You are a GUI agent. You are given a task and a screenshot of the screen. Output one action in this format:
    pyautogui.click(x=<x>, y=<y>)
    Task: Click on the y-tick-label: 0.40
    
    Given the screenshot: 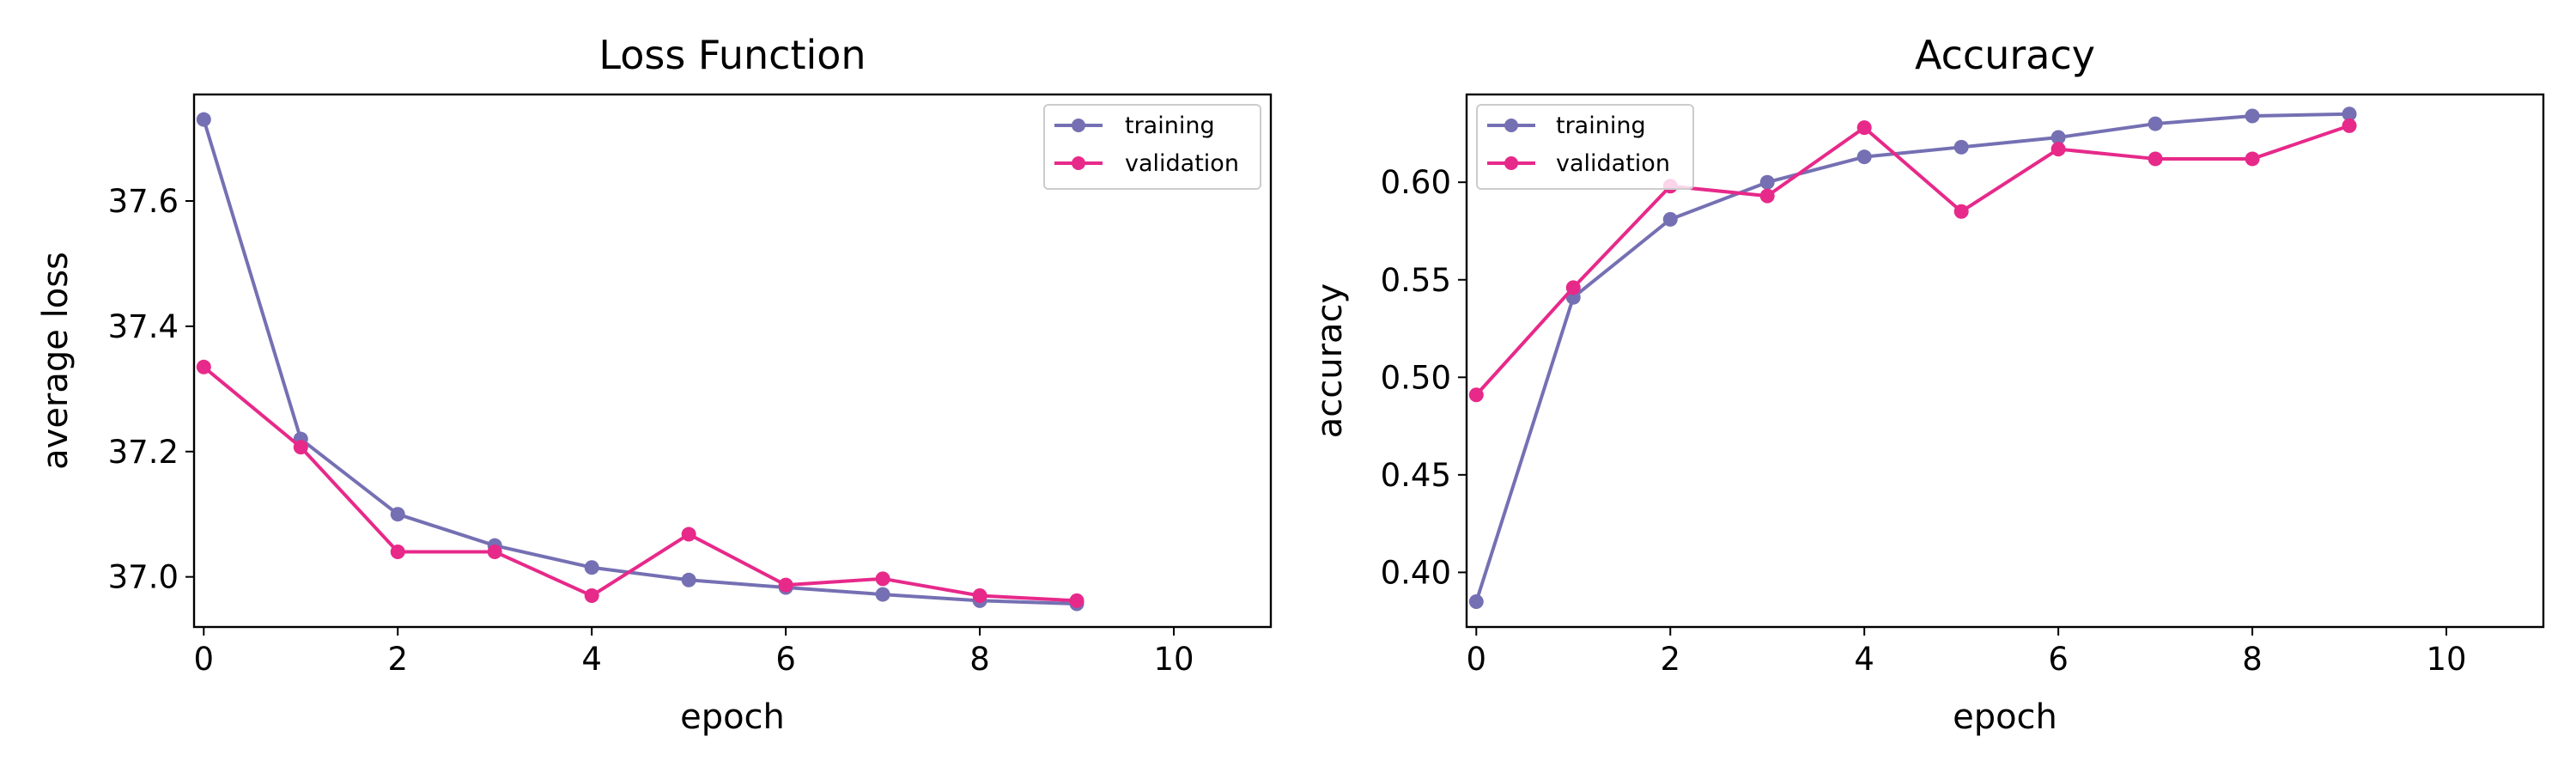 What is the action you would take?
    pyautogui.click(x=1416, y=572)
    